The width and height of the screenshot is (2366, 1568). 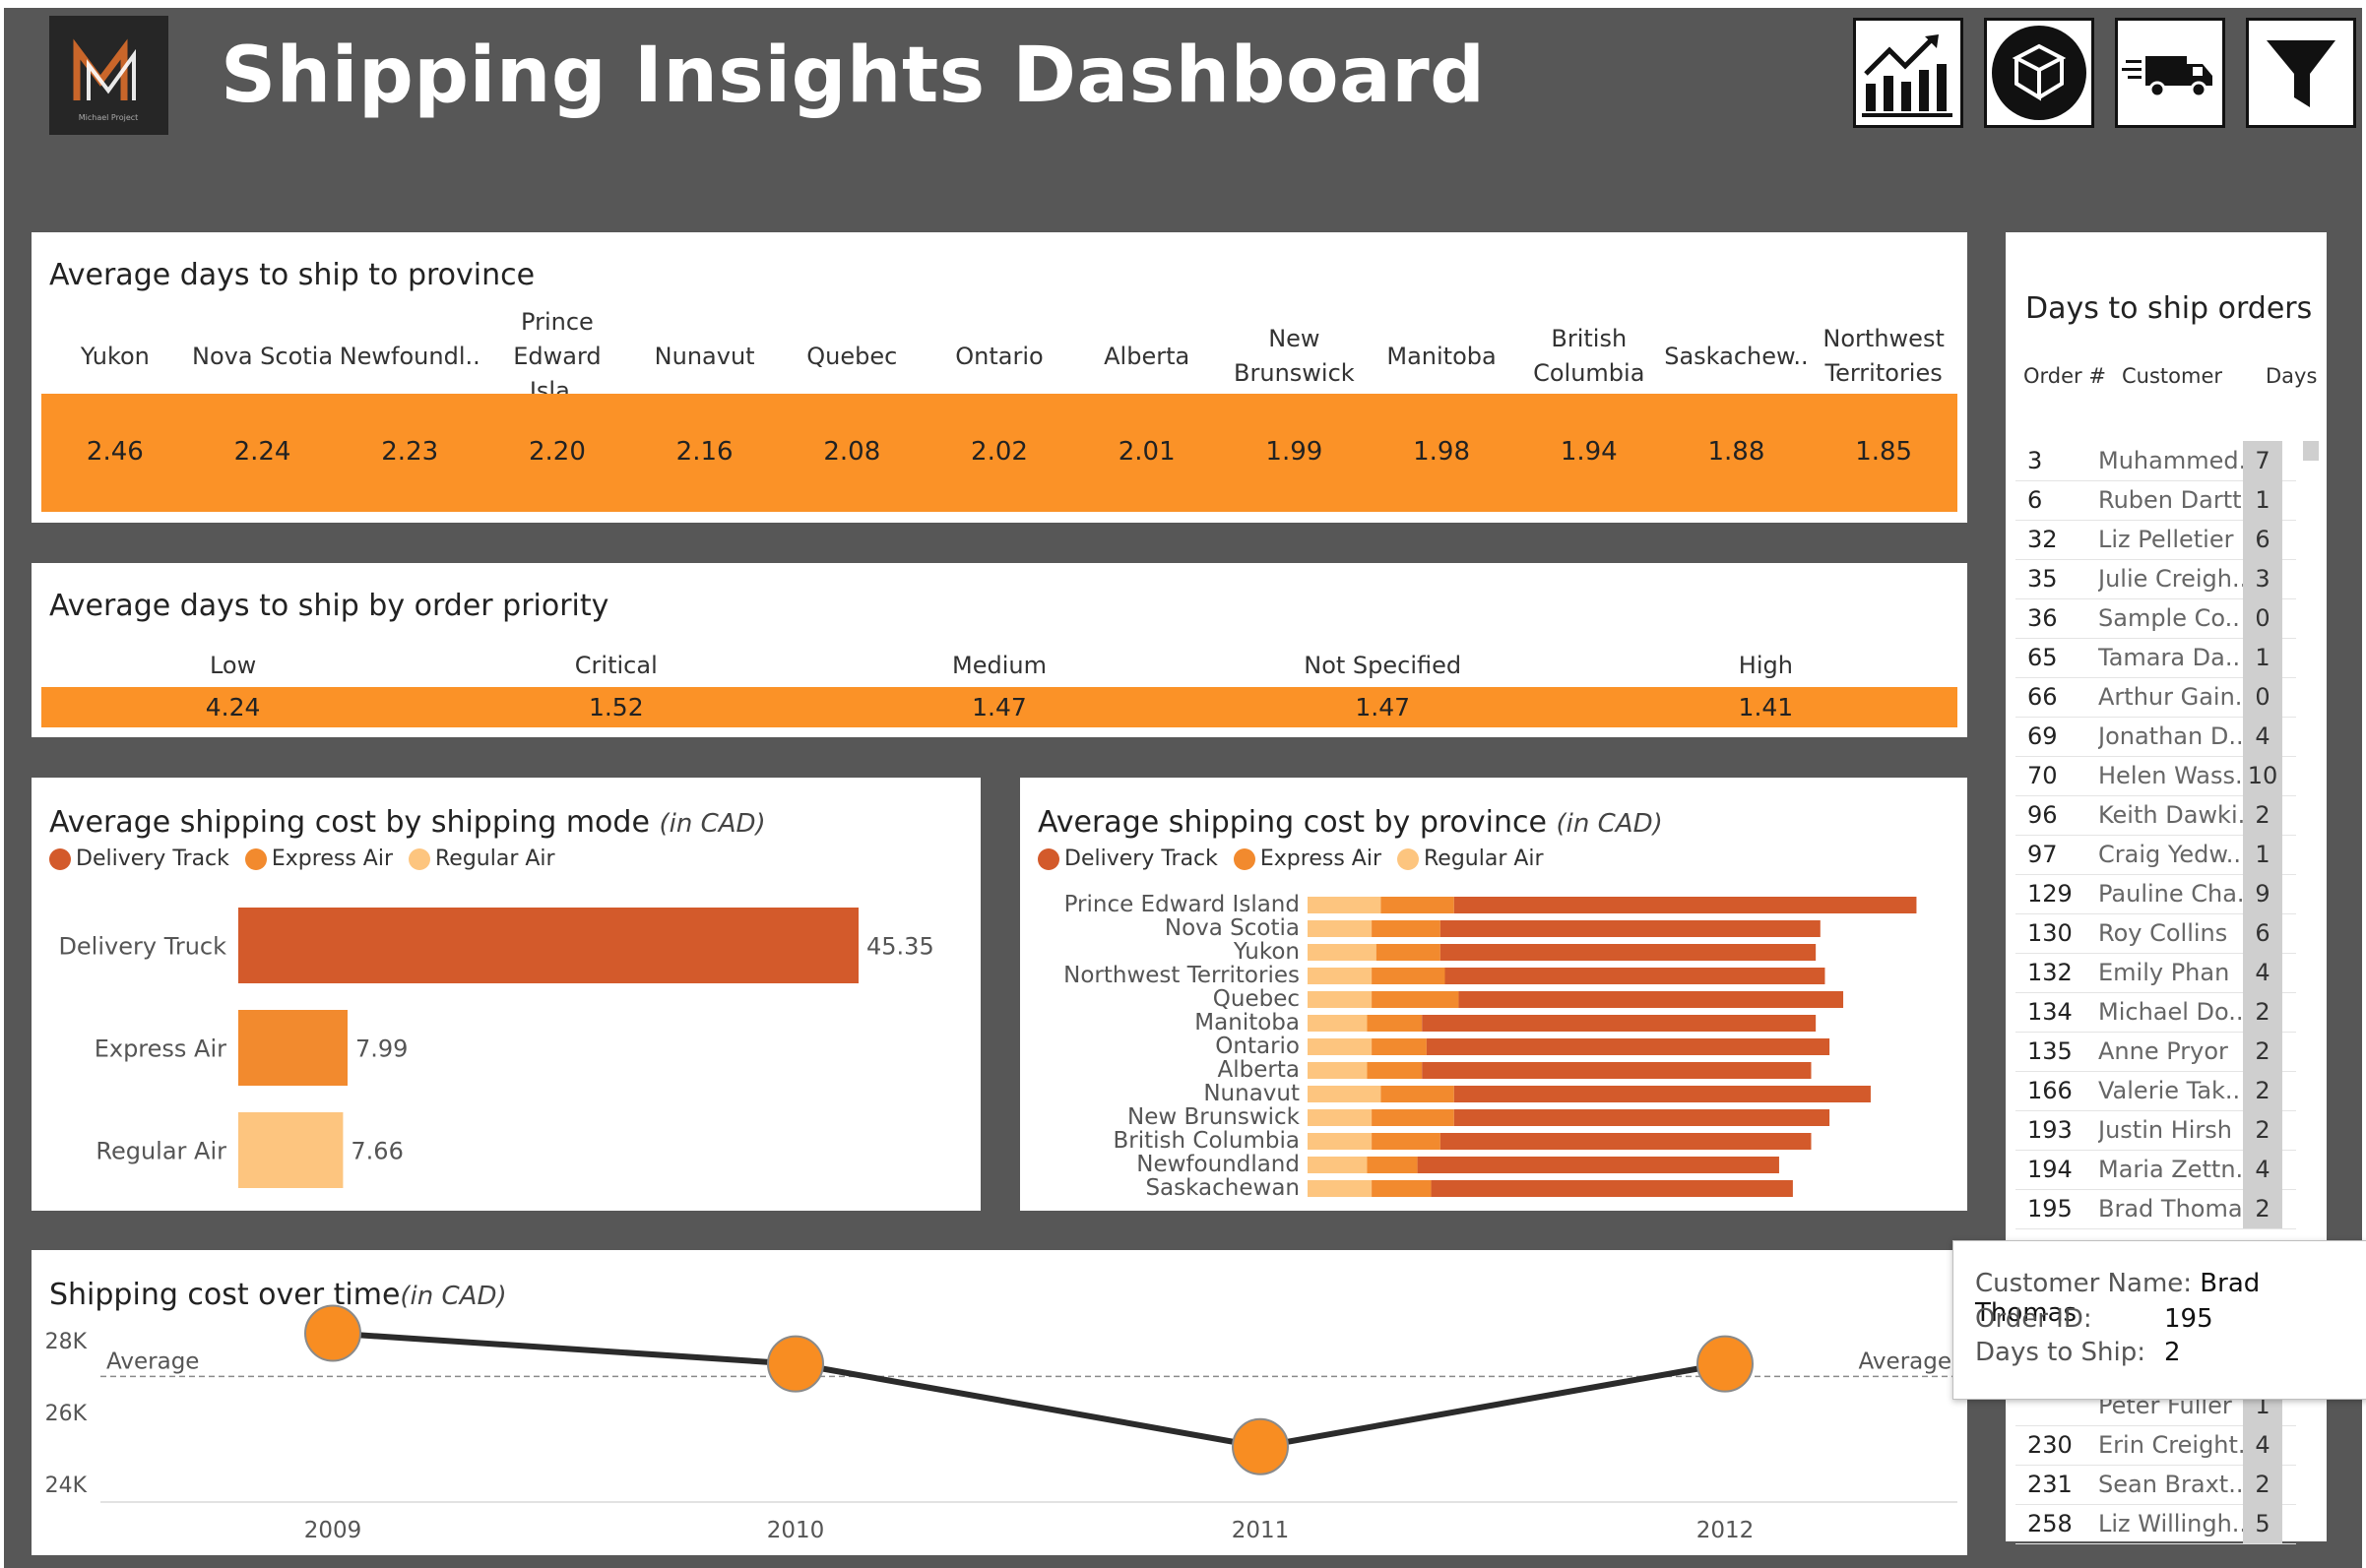 I want to click on order-row: 36 Sample Co.. 0, so click(x=2156, y=618).